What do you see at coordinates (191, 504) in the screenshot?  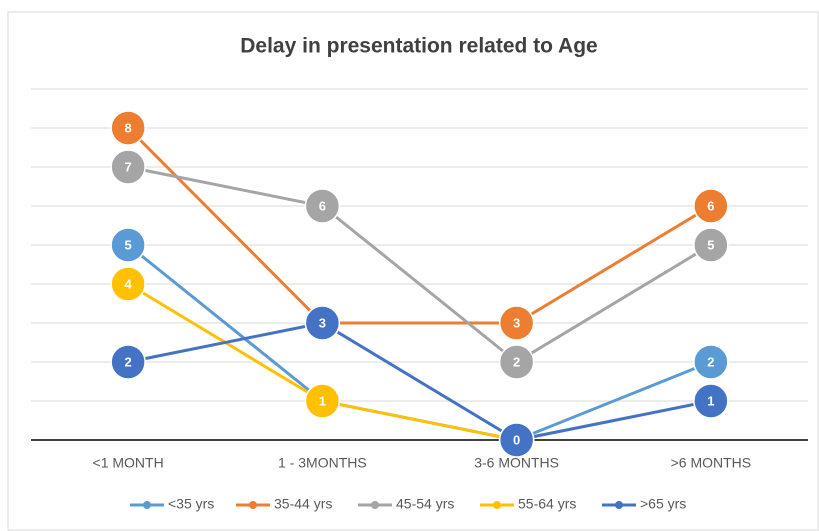 I see `legend-label: <35 yrs` at bounding box center [191, 504].